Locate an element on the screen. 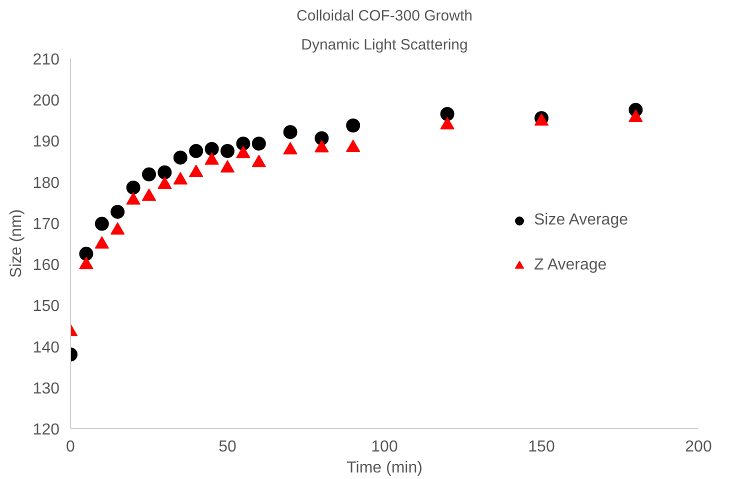  y-axis-title: Size (nm) is located at coordinates (16, 243).